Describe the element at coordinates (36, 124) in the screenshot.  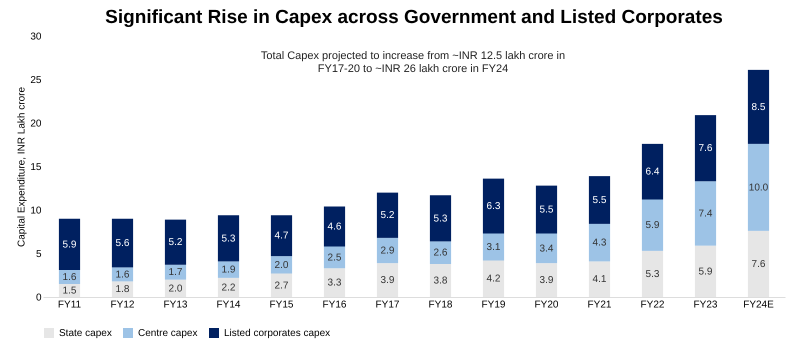
I see `y-tick-label: 20` at that location.